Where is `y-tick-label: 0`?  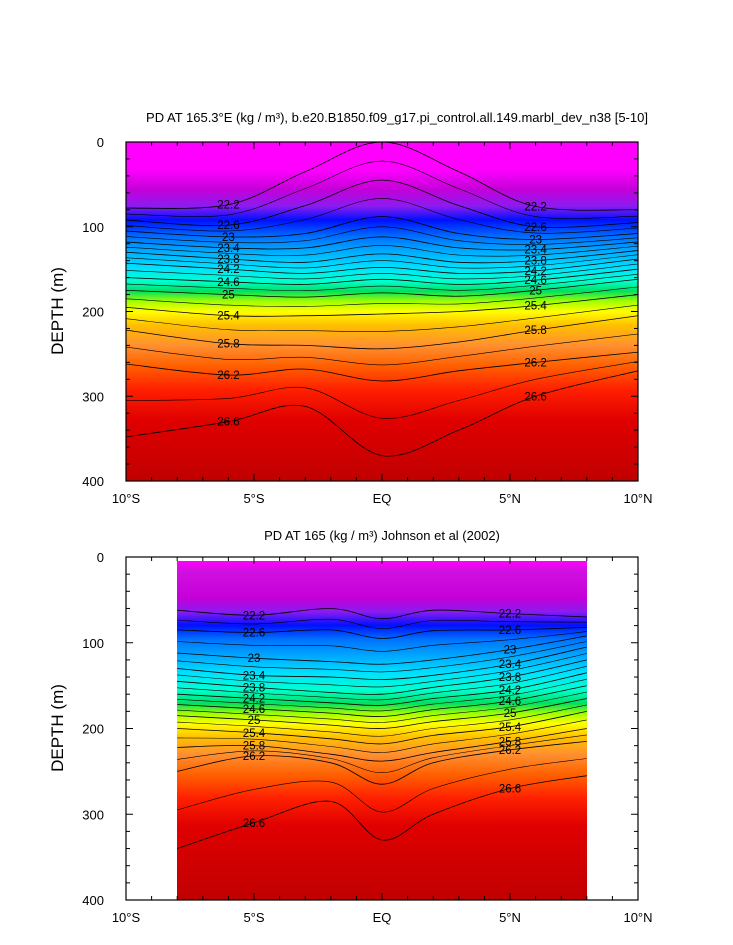
y-tick-label: 0 is located at coordinates (100, 557).